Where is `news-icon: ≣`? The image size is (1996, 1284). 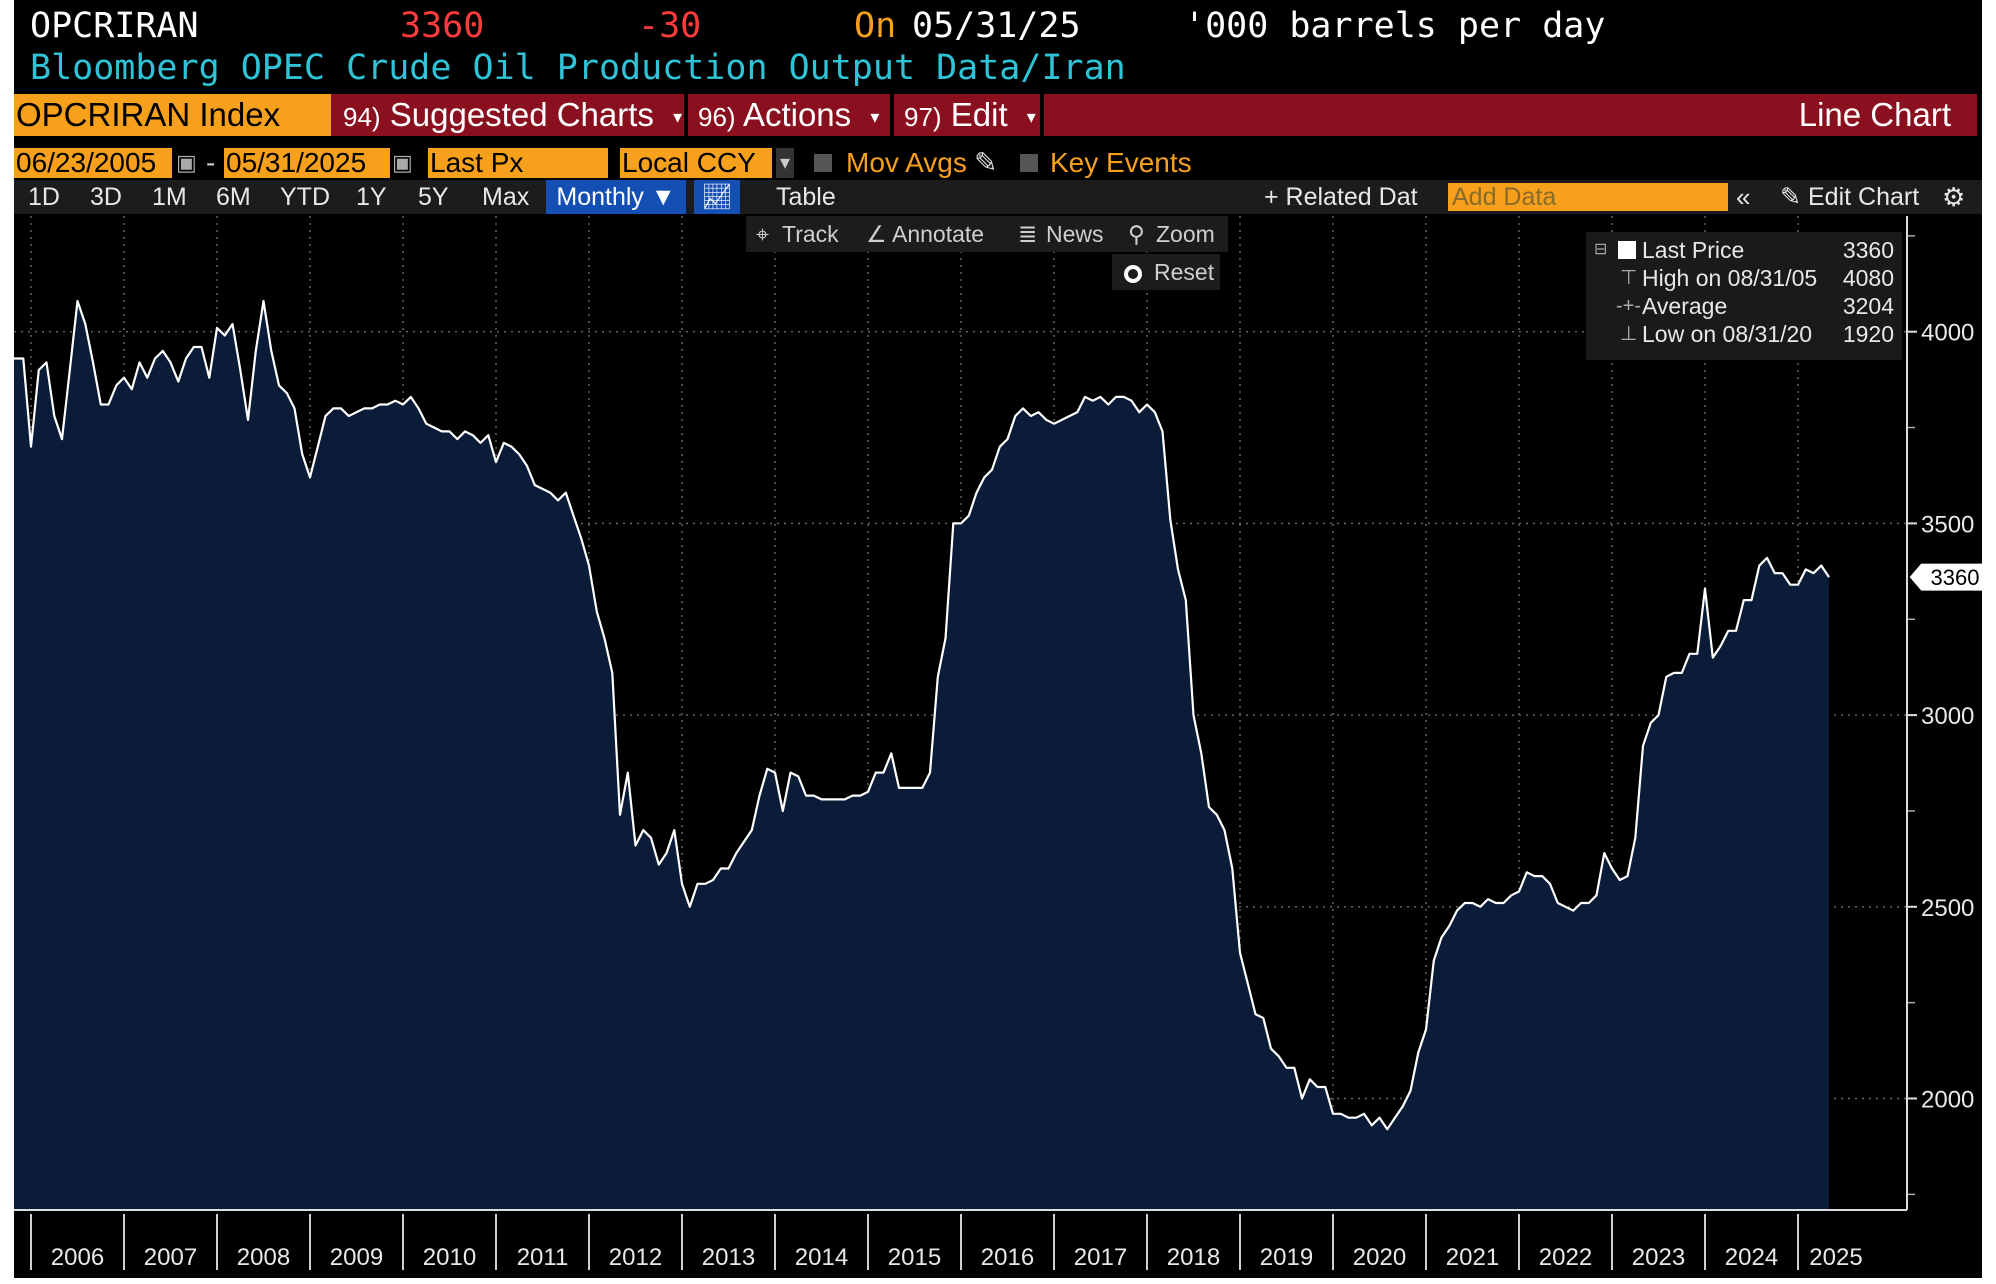
news-icon: ≣ is located at coordinates (1028, 234).